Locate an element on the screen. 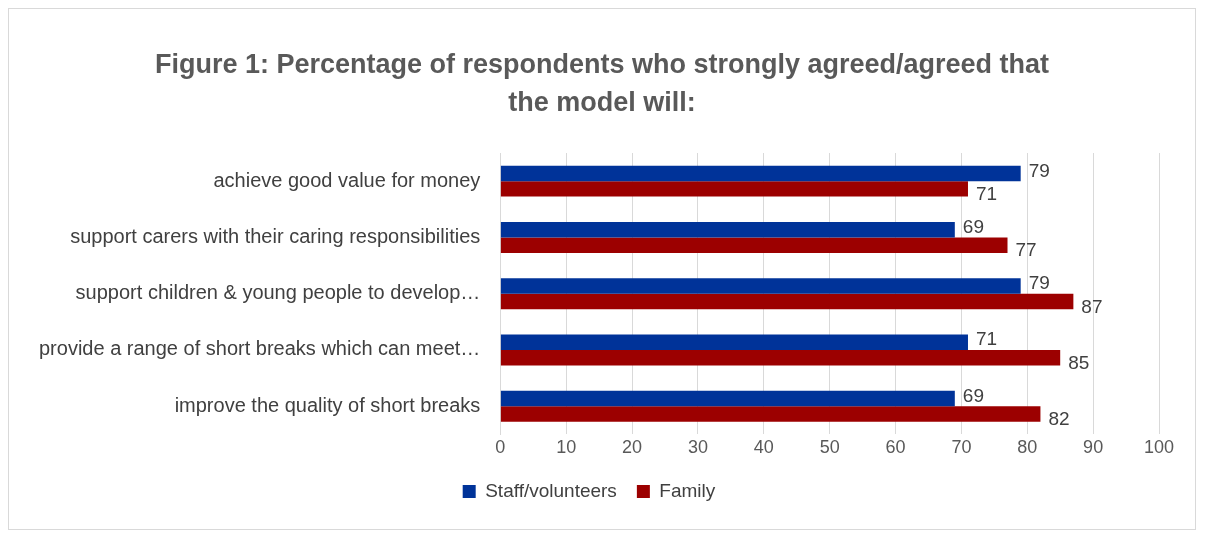  legend-label: Family is located at coordinates (687, 490).